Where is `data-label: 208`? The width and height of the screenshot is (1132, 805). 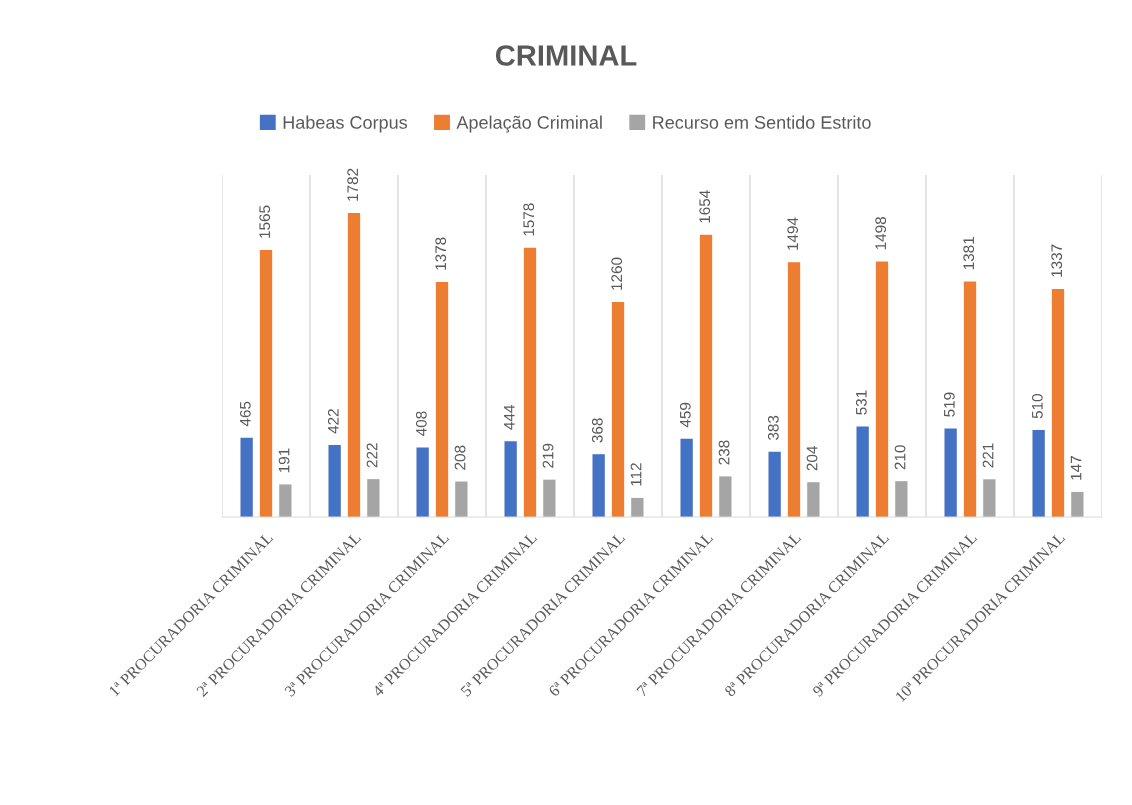 data-label: 208 is located at coordinates (460, 457).